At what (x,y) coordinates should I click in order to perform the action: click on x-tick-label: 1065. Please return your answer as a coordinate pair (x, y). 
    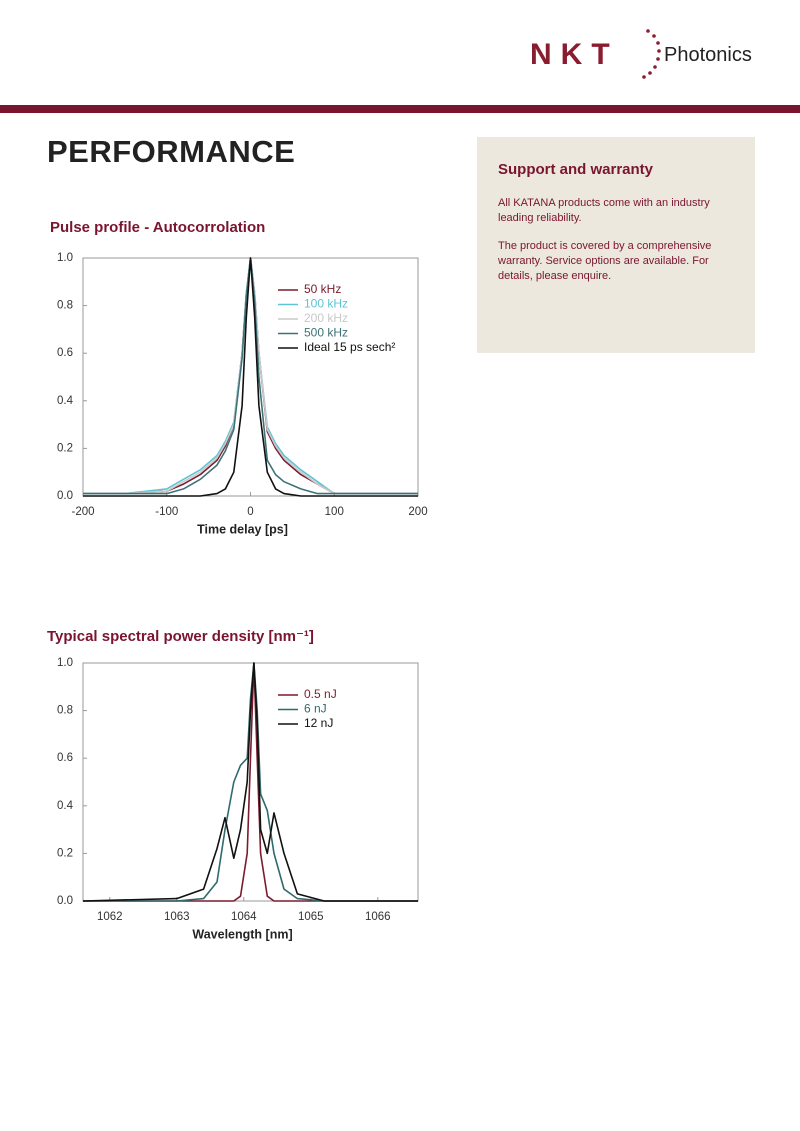
    Looking at the image, I should click on (311, 917).